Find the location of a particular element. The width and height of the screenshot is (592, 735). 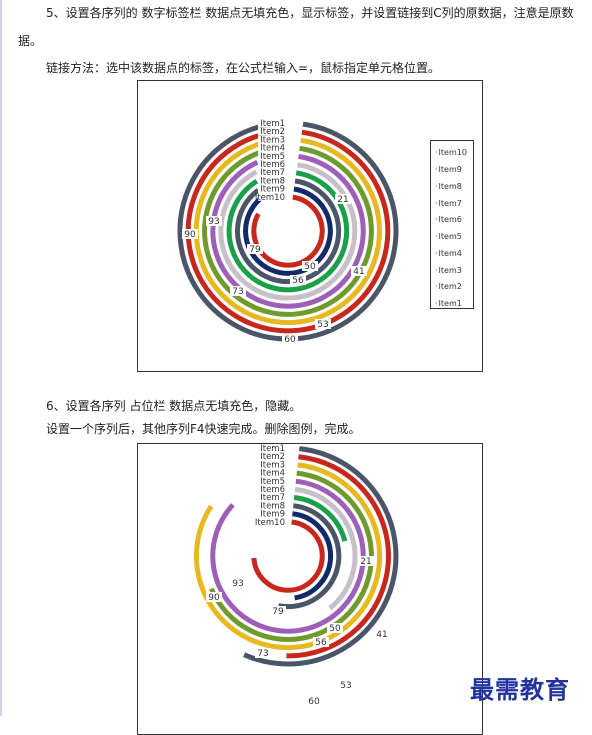

value-label-79: 79 is located at coordinates (255, 250).